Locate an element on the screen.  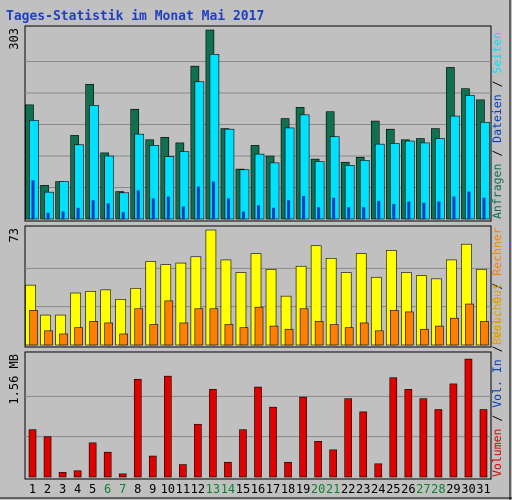
day-label: 2 is located at coordinates (47, 489).